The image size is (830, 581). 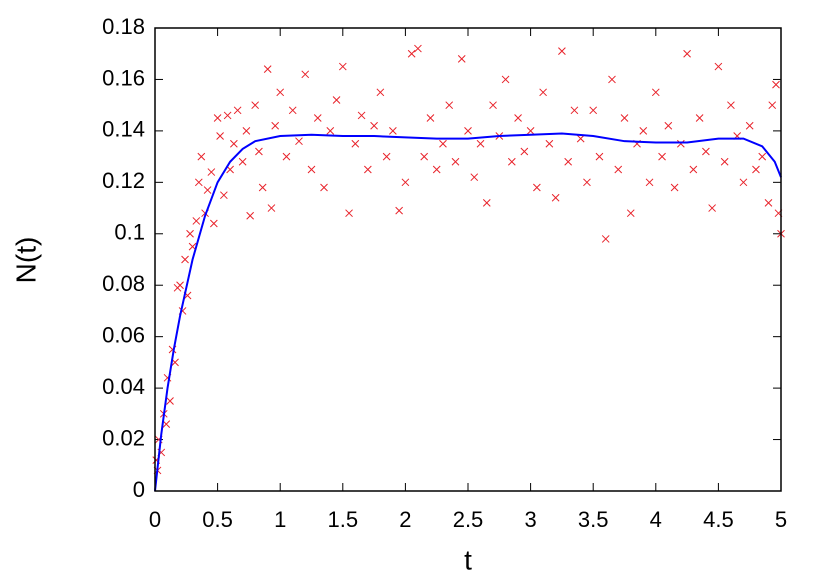 What do you see at coordinates (155, 519) in the screenshot?
I see `x-tick-label: 0` at bounding box center [155, 519].